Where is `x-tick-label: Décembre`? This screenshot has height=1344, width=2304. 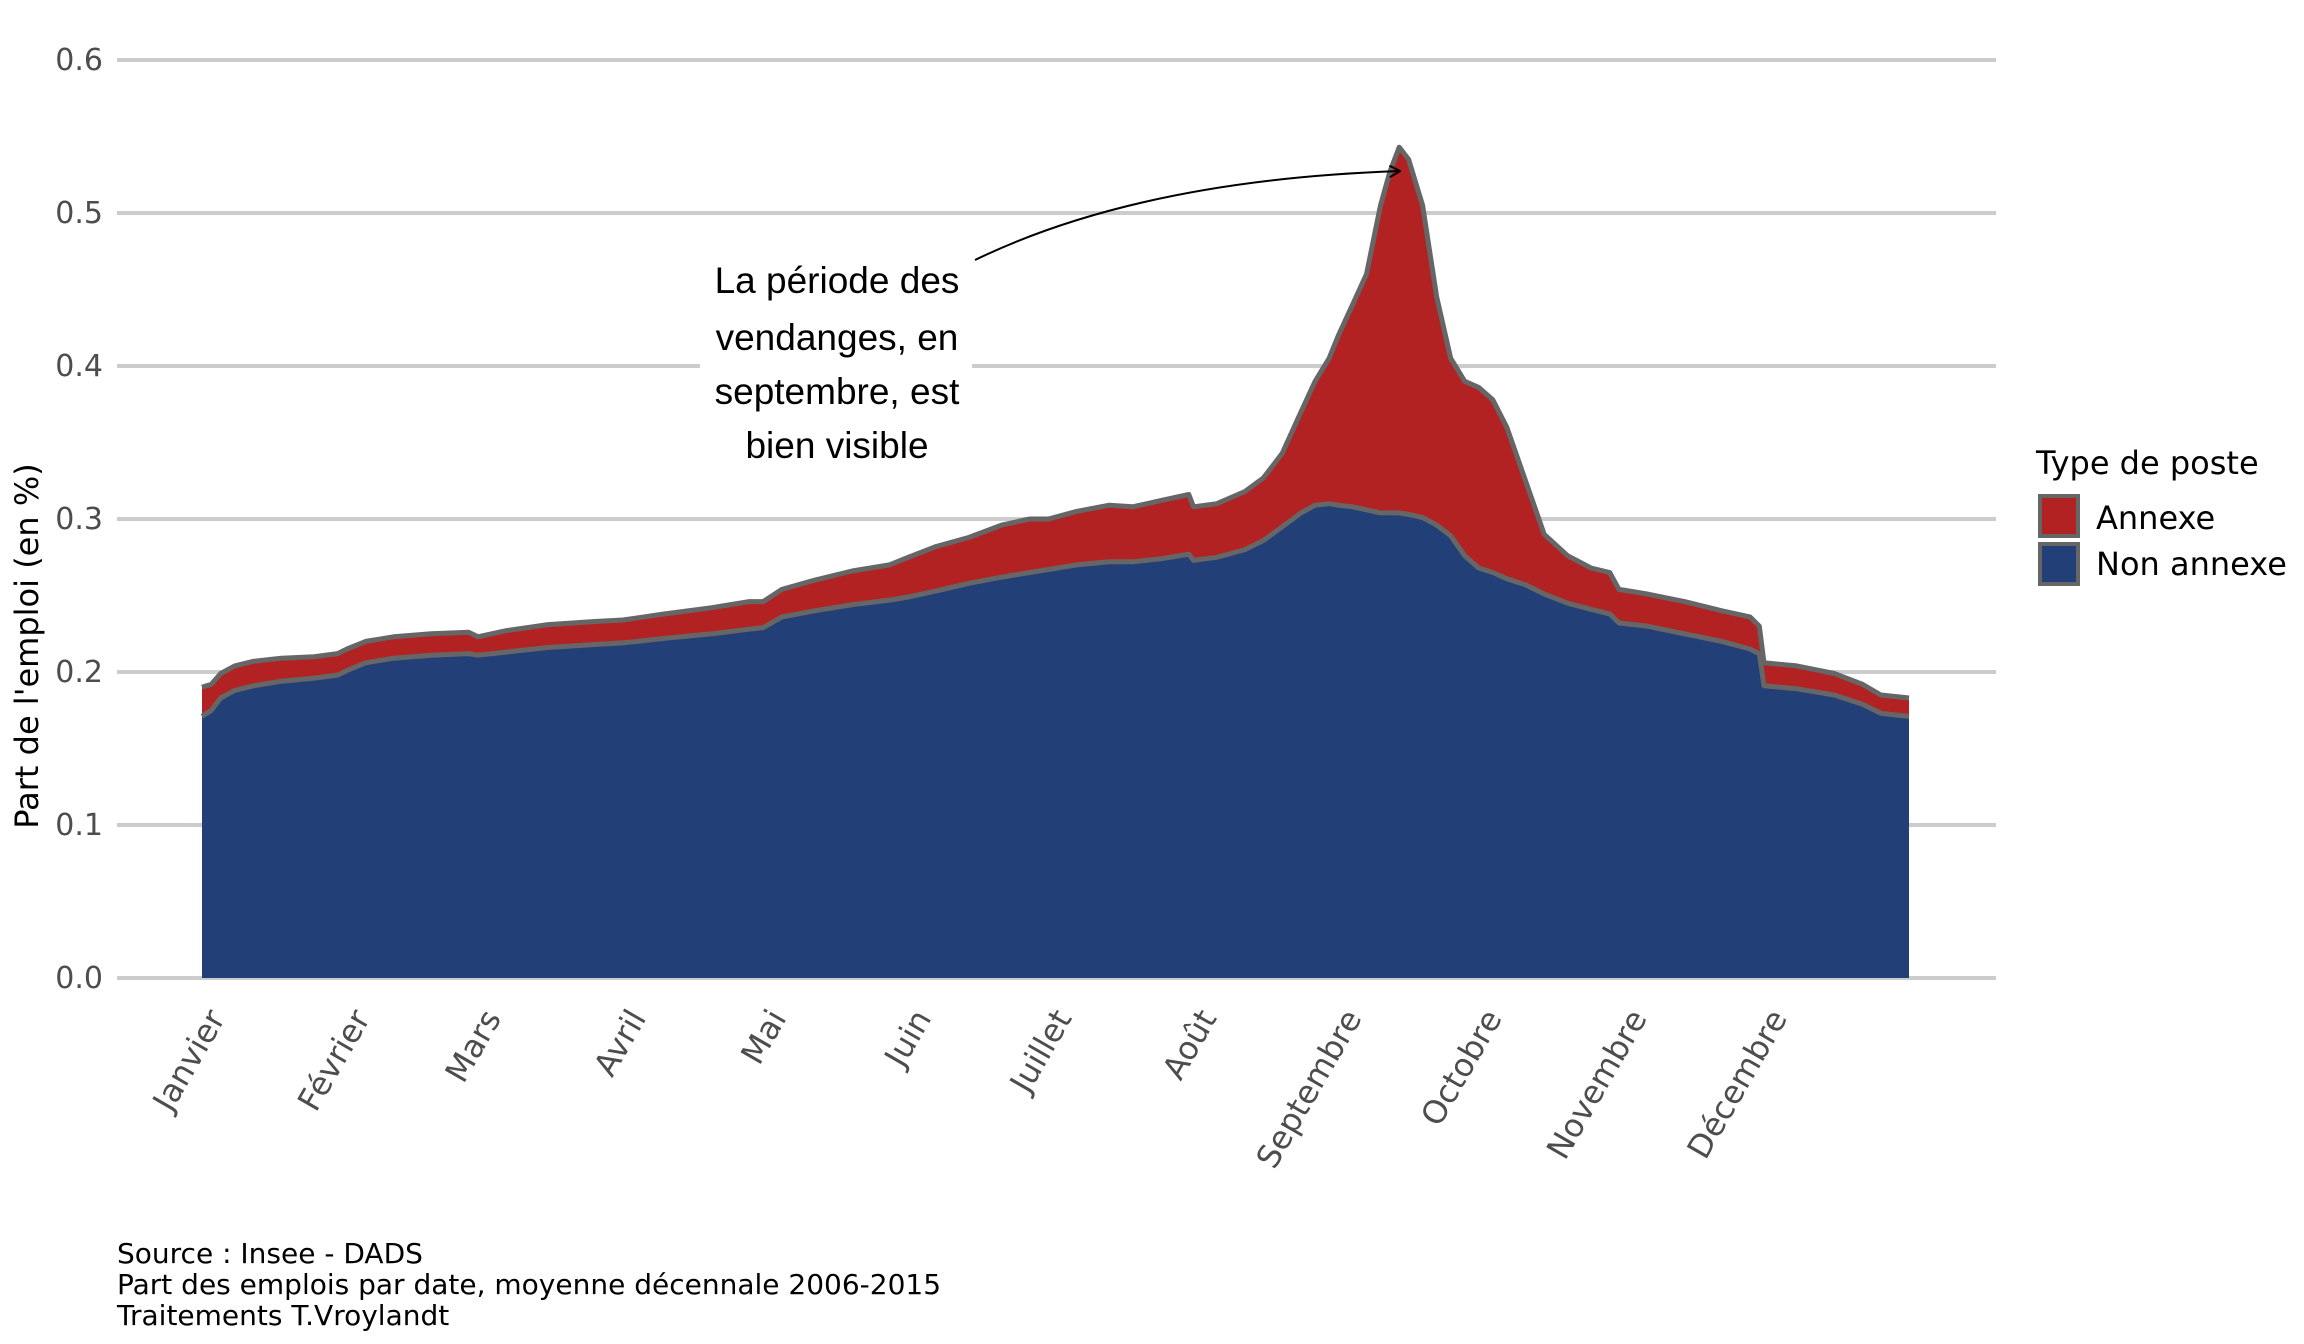 x-tick-label: Décembre is located at coordinates (1737, 1084).